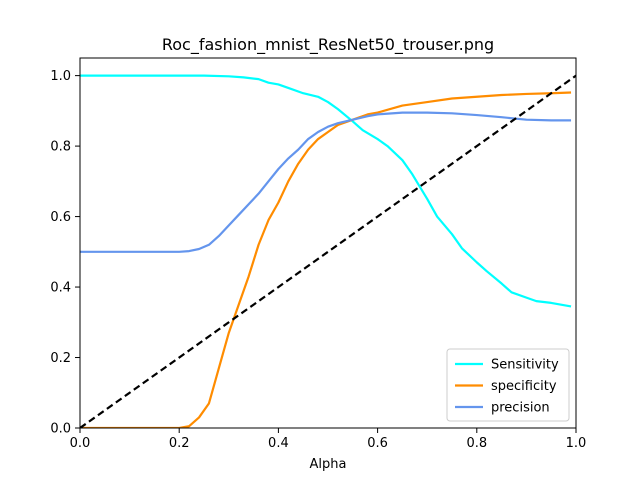 The image size is (640, 480). Describe the element at coordinates (60, 358) in the screenshot. I see `y-tick-label: 0.2` at that location.